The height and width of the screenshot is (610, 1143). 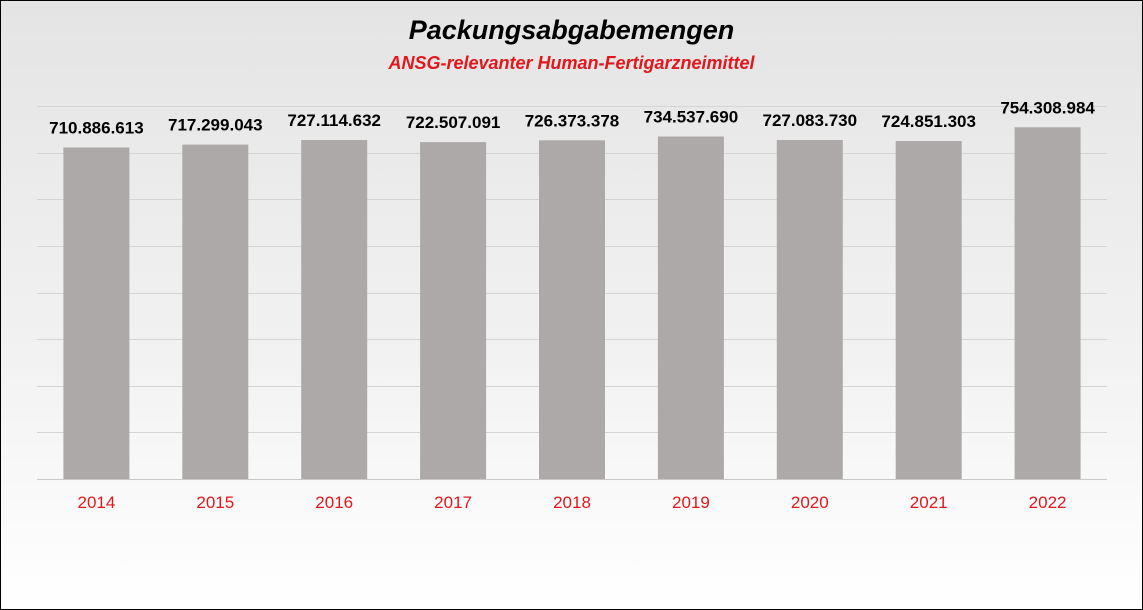 What do you see at coordinates (572, 310) in the screenshot?
I see `bar-2018` at bounding box center [572, 310].